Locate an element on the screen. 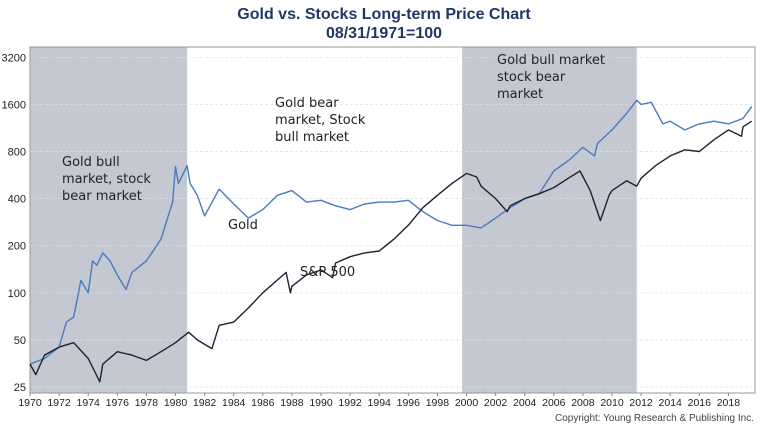 The width and height of the screenshot is (768, 432). x-tick-label: 2014 is located at coordinates (671, 403).